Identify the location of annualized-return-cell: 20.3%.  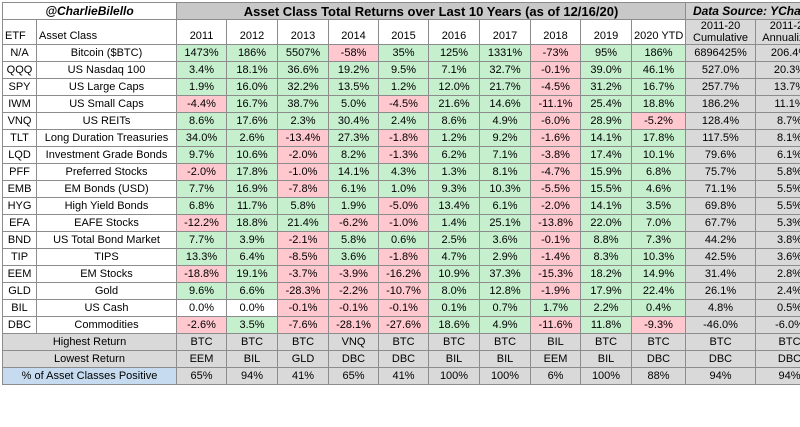
(777, 70).